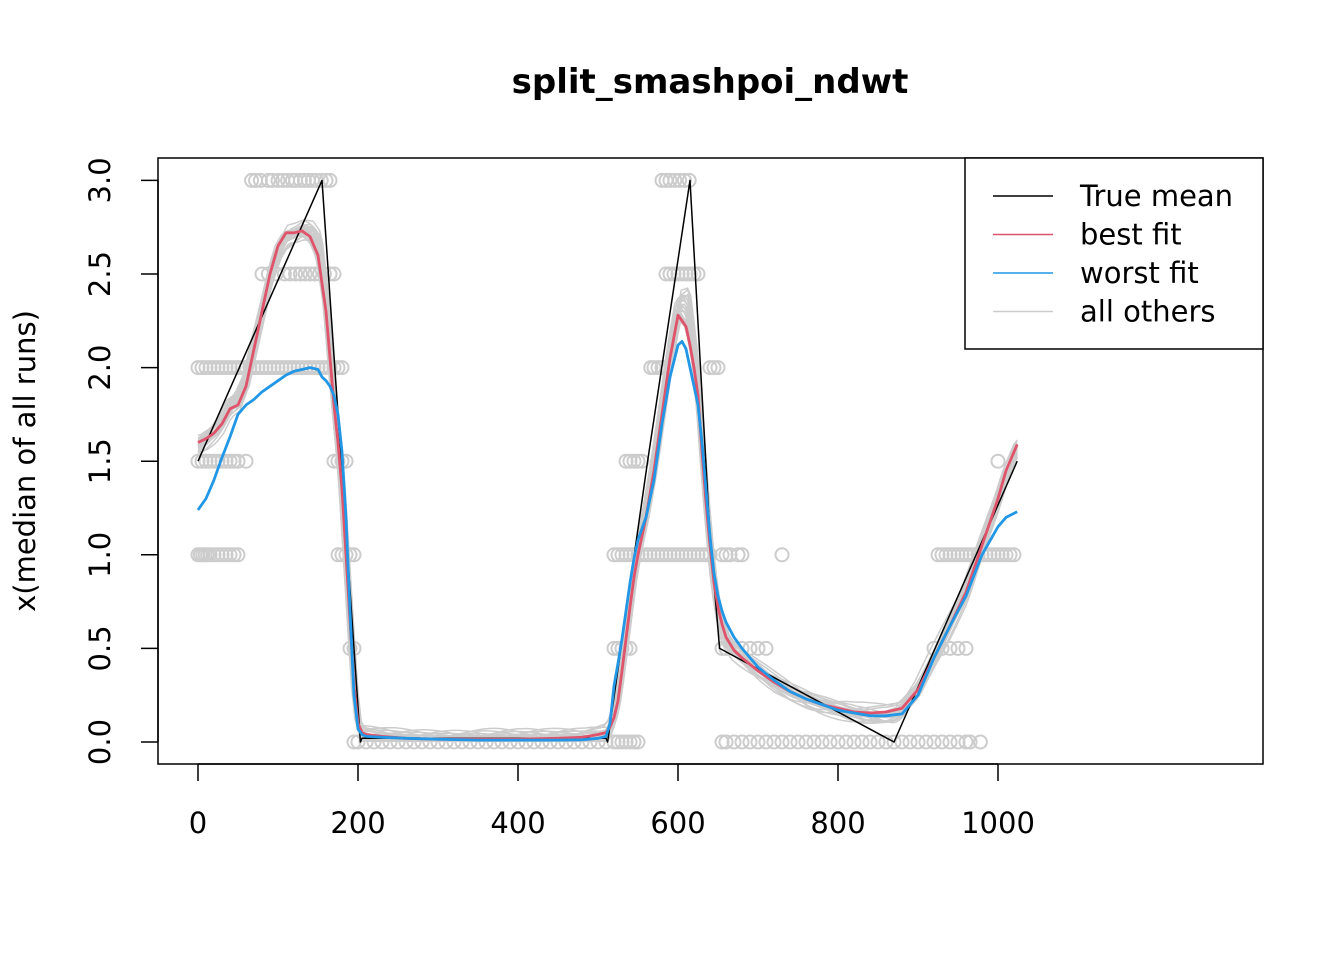 This screenshot has height=960, width=1344. What do you see at coordinates (198, 823) in the screenshot?
I see `x-tick-label: 0` at bounding box center [198, 823].